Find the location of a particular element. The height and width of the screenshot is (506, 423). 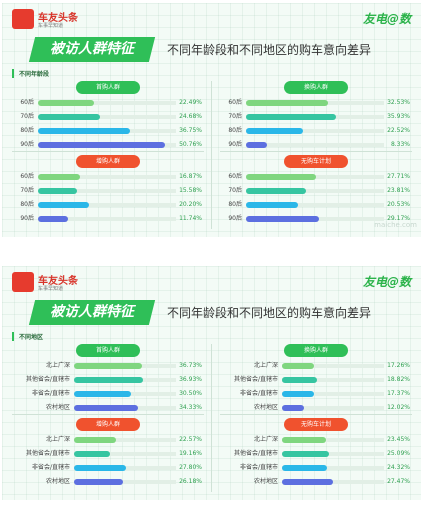

bar-row: 非省会/直辖市 24.32% is located at coordinates (316, 468).